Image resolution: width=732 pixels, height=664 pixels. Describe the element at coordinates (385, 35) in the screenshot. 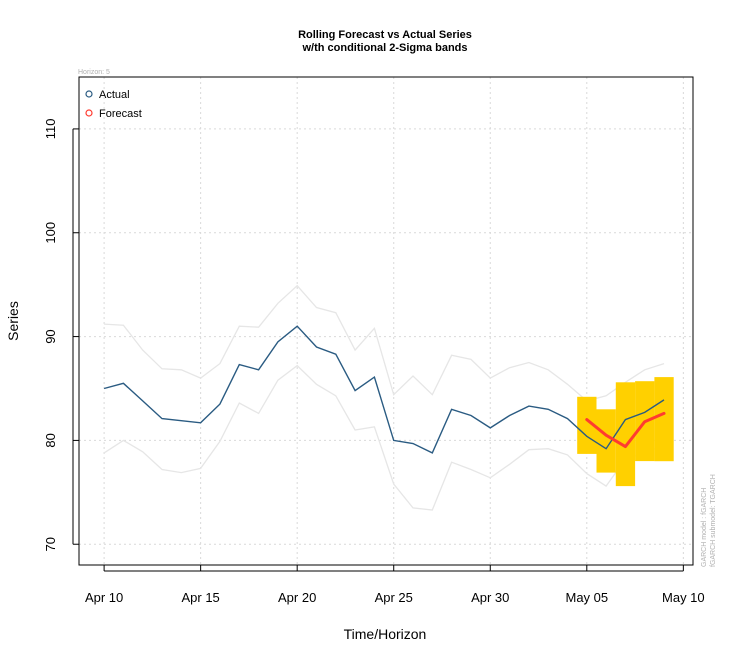

I see `chart-title: Rolling Forecast vs Actual Series` at that location.